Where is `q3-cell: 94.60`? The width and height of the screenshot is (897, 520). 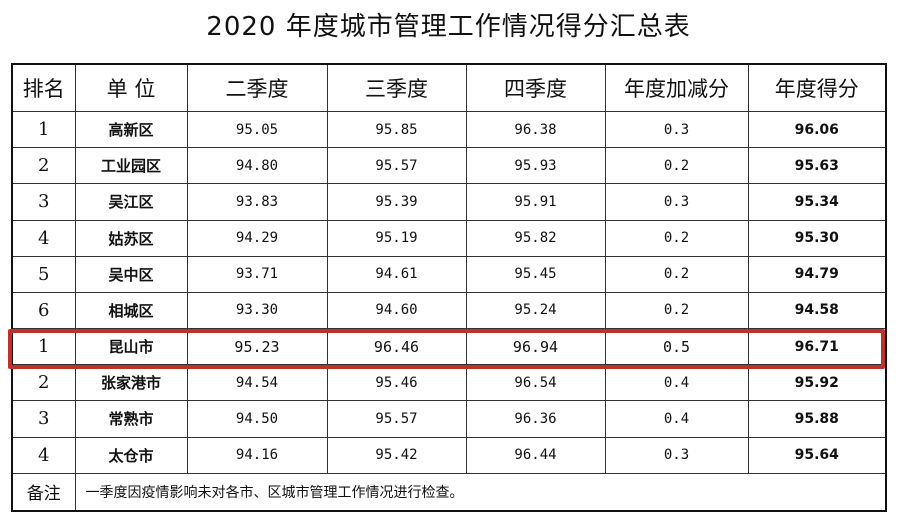 q3-cell: 94.60 is located at coordinates (396, 310).